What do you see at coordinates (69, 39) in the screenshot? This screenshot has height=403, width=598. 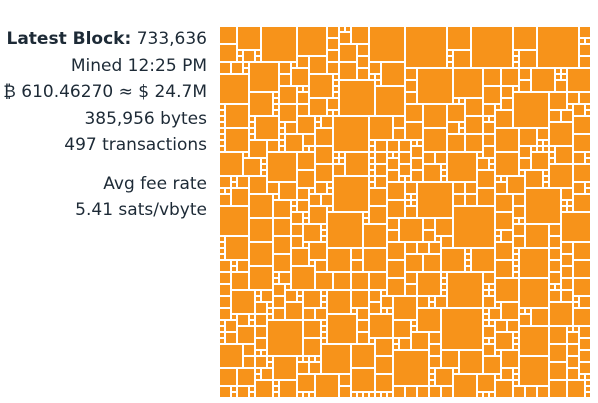 I see `latest-block-label: Latest Block:` at bounding box center [69, 39].